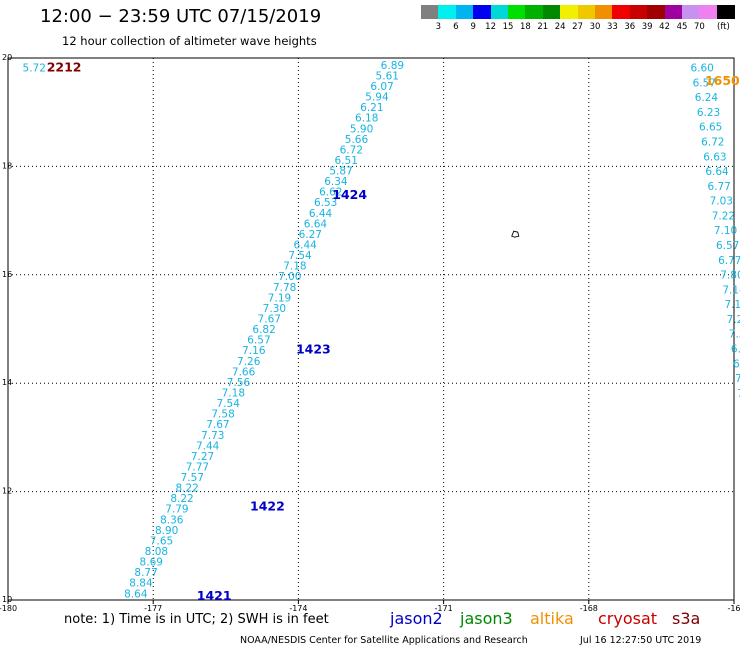 The height and width of the screenshot is (650, 740). What do you see at coordinates (723, 216) in the screenshot?
I see `wave-height-value: 7.22` at bounding box center [723, 216].